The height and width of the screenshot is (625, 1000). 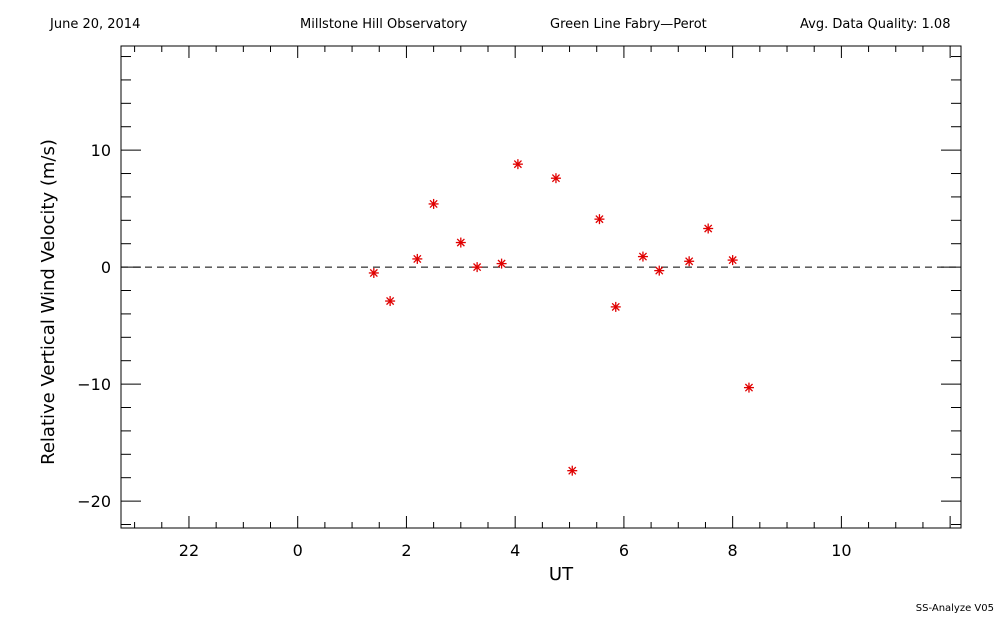 What do you see at coordinates (875, 24) in the screenshot?
I see `data-quality-label: Avg. Data Quality: 1.08` at bounding box center [875, 24].